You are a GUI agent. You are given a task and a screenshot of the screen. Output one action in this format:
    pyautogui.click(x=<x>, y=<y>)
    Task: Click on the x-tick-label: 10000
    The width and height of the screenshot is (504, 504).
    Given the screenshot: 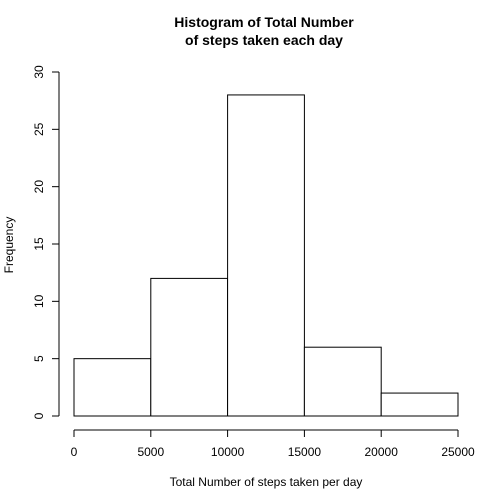 What is the action you would take?
    pyautogui.click(x=228, y=452)
    